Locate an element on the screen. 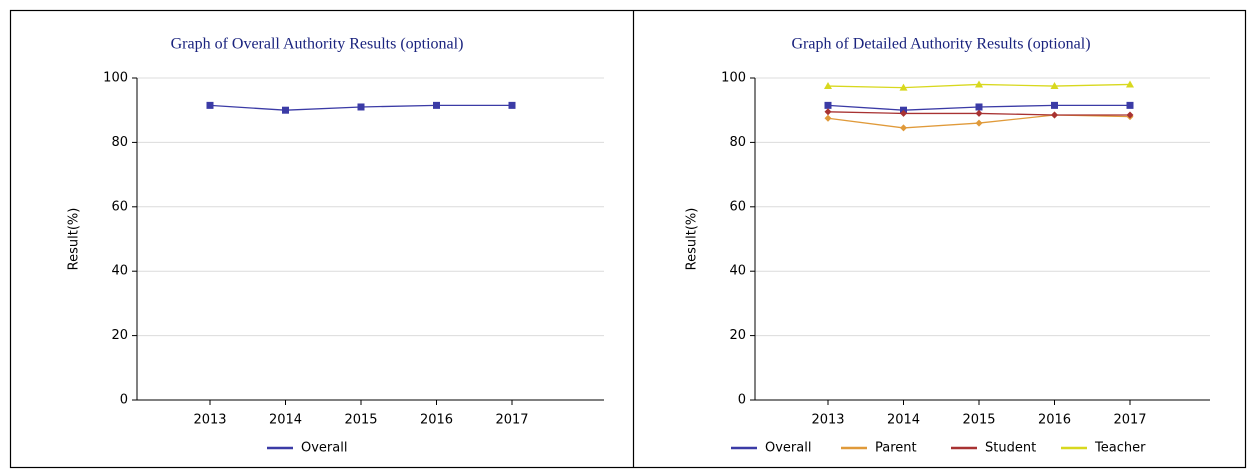 The height and width of the screenshot is (470, 1256). legend-item: Teacher is located at coordinates (1103, 448).